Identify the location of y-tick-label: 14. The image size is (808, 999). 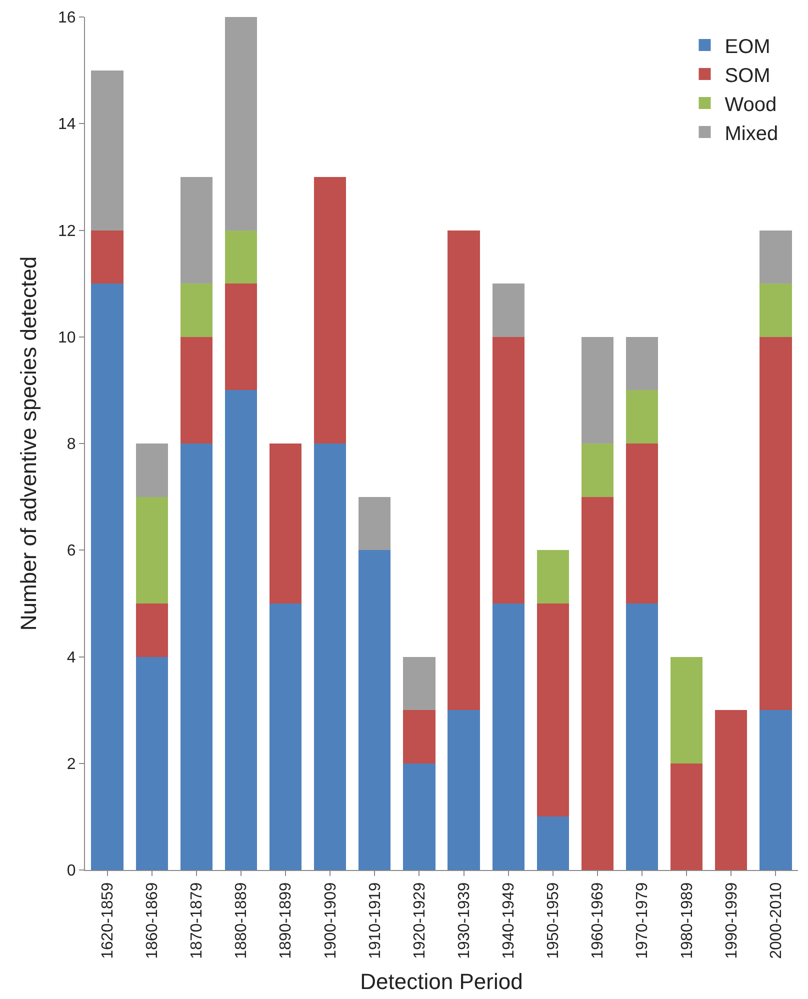
(67, 125).